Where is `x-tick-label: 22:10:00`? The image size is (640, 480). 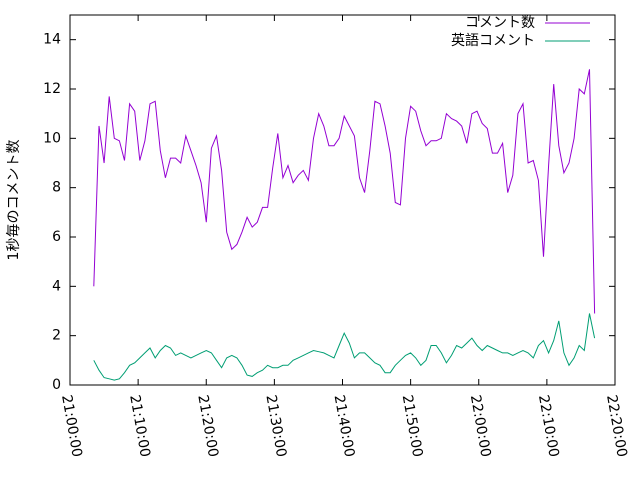 x-tick-label: 22:10:00 is located at coordinates (548, 426).